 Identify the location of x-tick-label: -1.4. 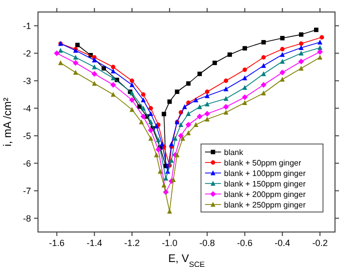
(94, 243).